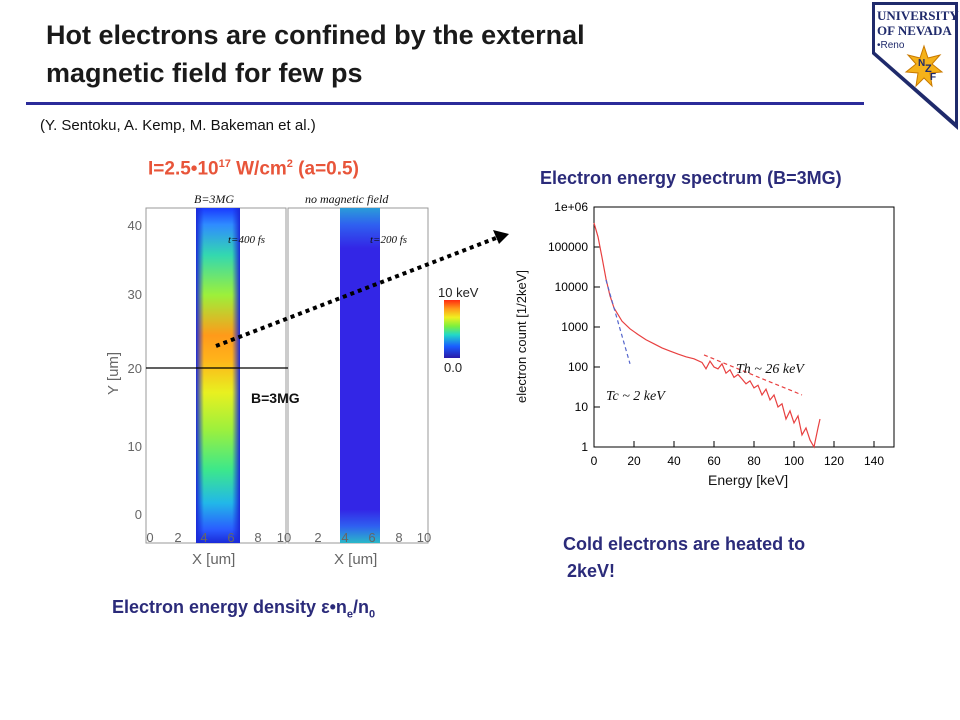 Image resolution: width=960 pixels, height=720 pixels. What do you see at coordinates (684, 558) in the screenshot?
I see `conclusion-text: Cold electrons are heated to 2keV!` at bounding box center [684, 558].